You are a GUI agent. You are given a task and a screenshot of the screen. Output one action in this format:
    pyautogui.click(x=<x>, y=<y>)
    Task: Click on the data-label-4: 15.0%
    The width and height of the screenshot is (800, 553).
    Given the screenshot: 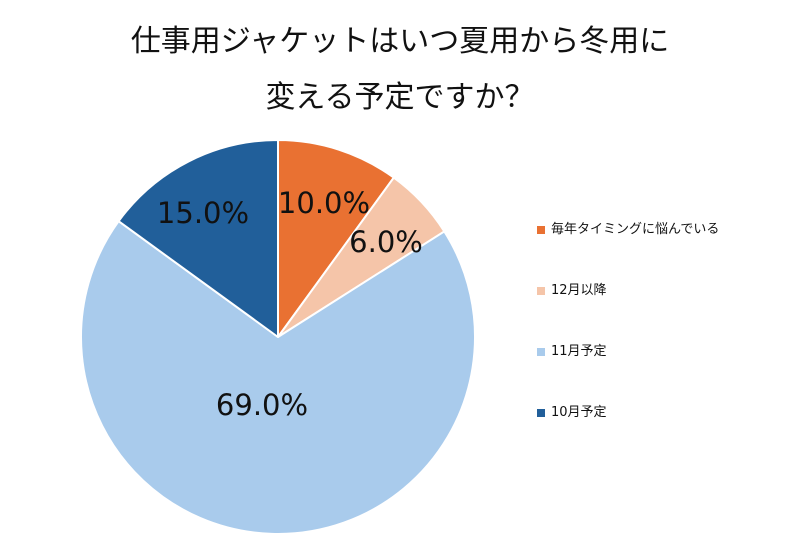 What is the action you would take?
    pyautogui.click(x=203, y=213)
    